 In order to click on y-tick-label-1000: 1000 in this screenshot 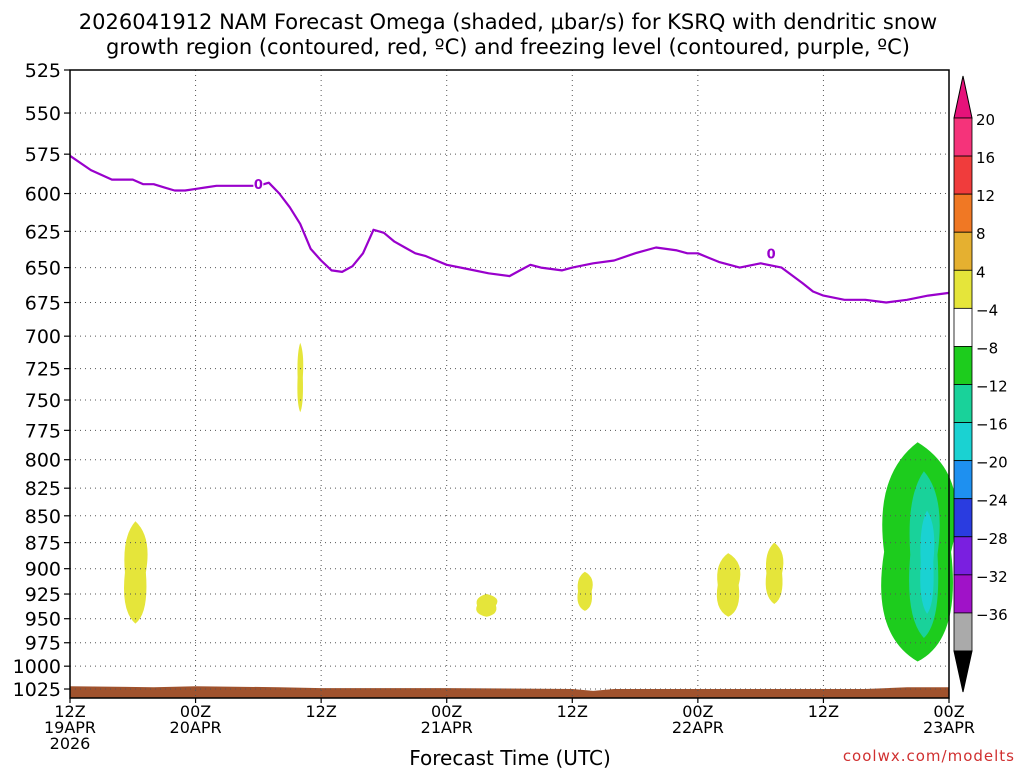, I will do `click(37, 667)`.